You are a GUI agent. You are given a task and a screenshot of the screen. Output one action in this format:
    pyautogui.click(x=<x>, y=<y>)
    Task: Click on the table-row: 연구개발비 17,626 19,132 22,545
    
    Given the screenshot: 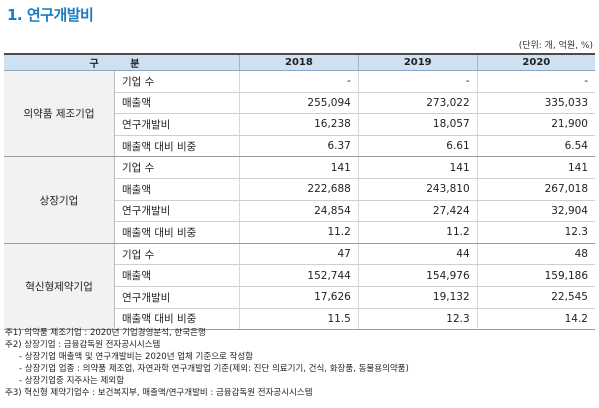 What is the action you would take?
    pyautogui.click(x=299, y=297)
    